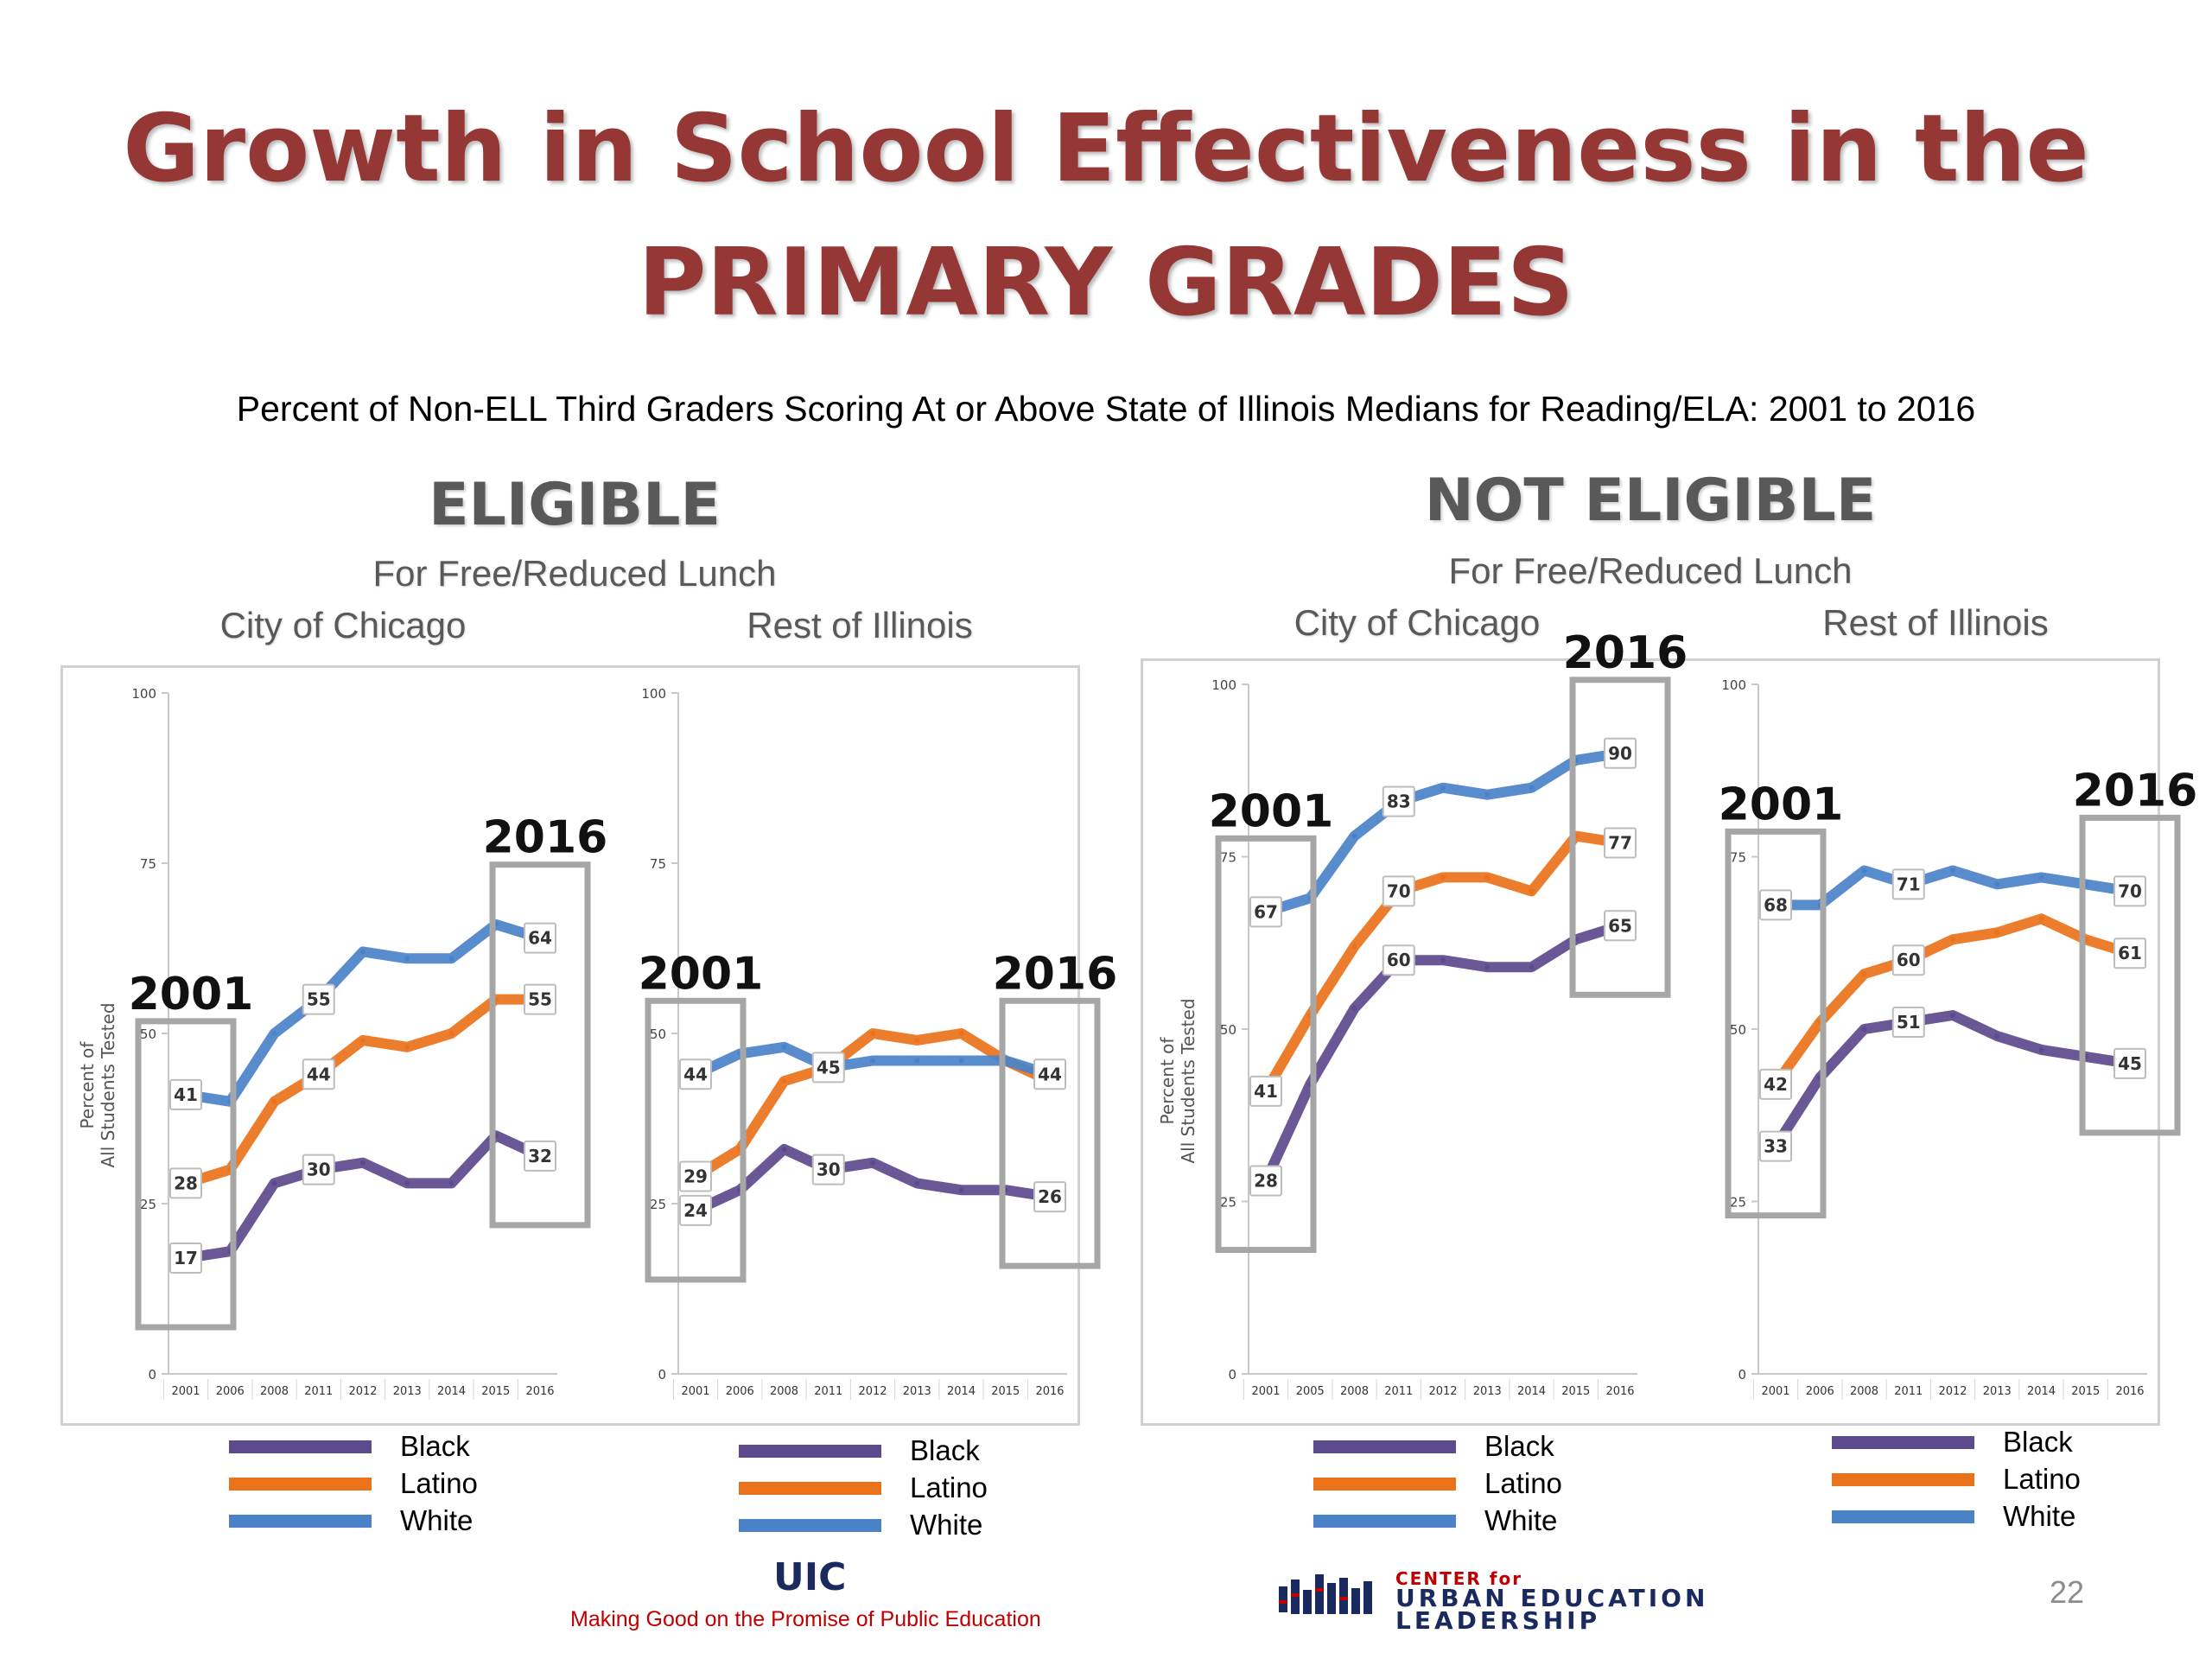 The image size is (2212, 1659). What do you see at coordinates (1050, 1074) in the screenshot?
I see `data-label: 44` at bounding box center [1050, 1074].